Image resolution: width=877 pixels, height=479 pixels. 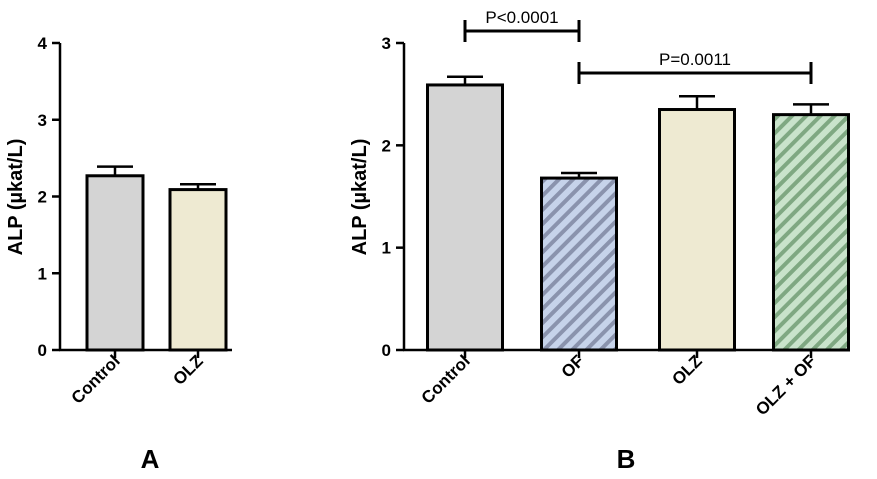 I want to click on y-tick-label: 4, so click(x=43, y=43).